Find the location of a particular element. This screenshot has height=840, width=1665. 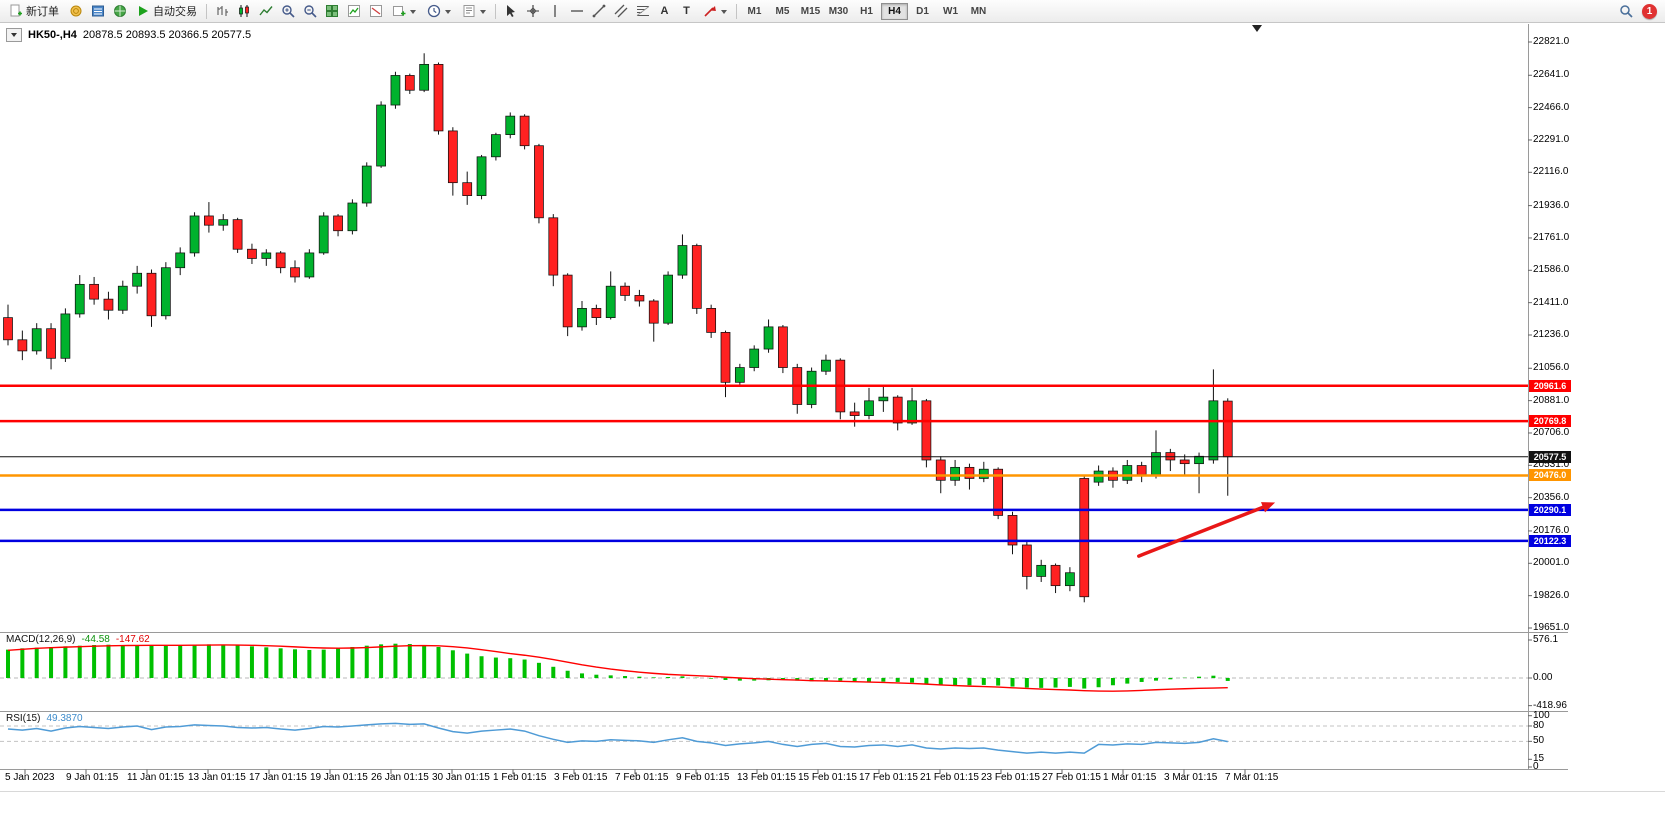

cursor-tool-button is located at coordinates (510, 11).